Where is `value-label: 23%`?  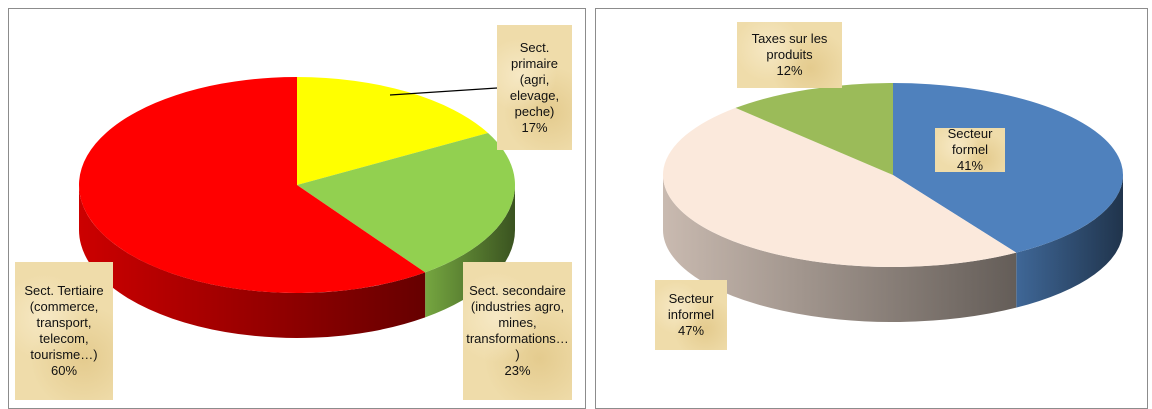 value-label: 23% is located at coordinates (517, 370).